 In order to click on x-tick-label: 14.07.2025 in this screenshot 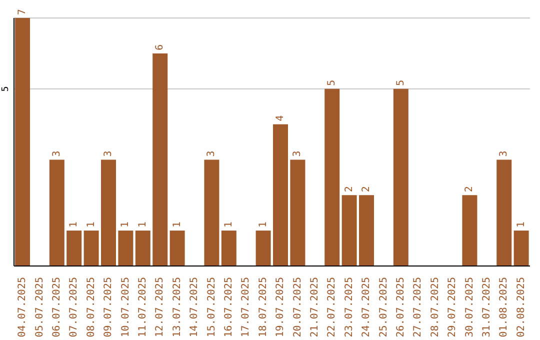, I will do `click(194, 307)`.